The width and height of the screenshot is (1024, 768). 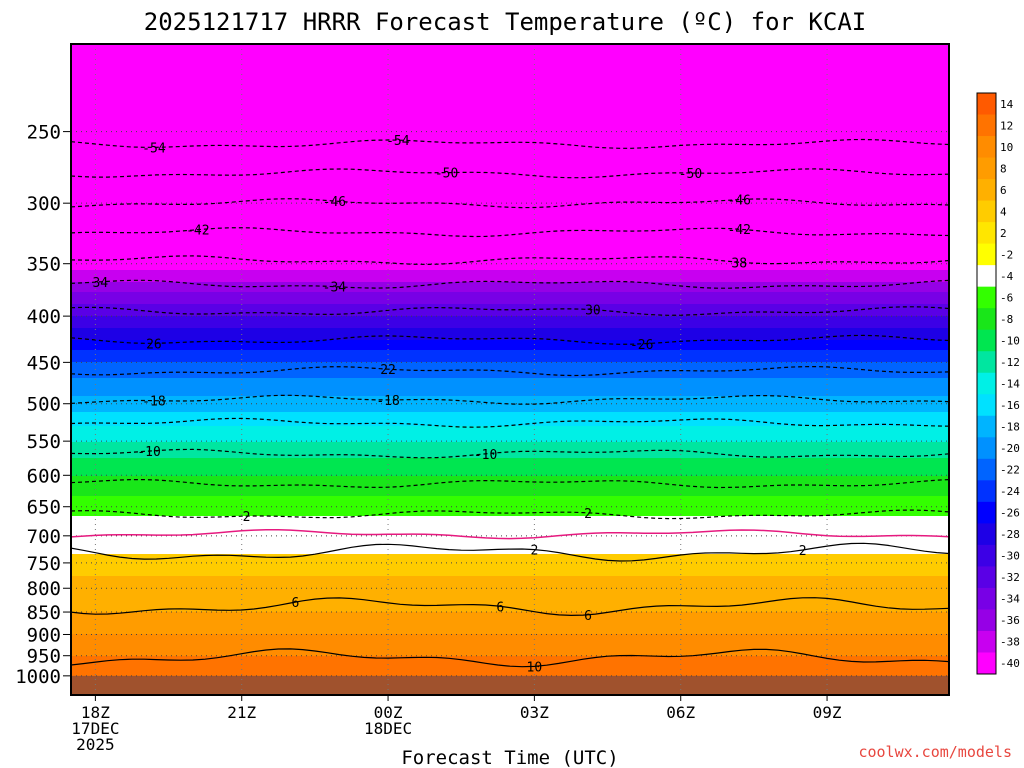 I want to click on colorbar-label: -22, so click(x=1010, y=470).